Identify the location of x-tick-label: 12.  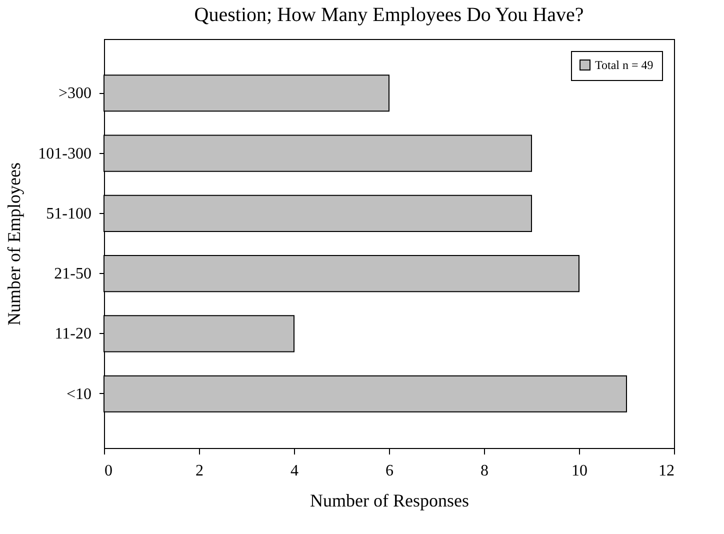
(666, 471).